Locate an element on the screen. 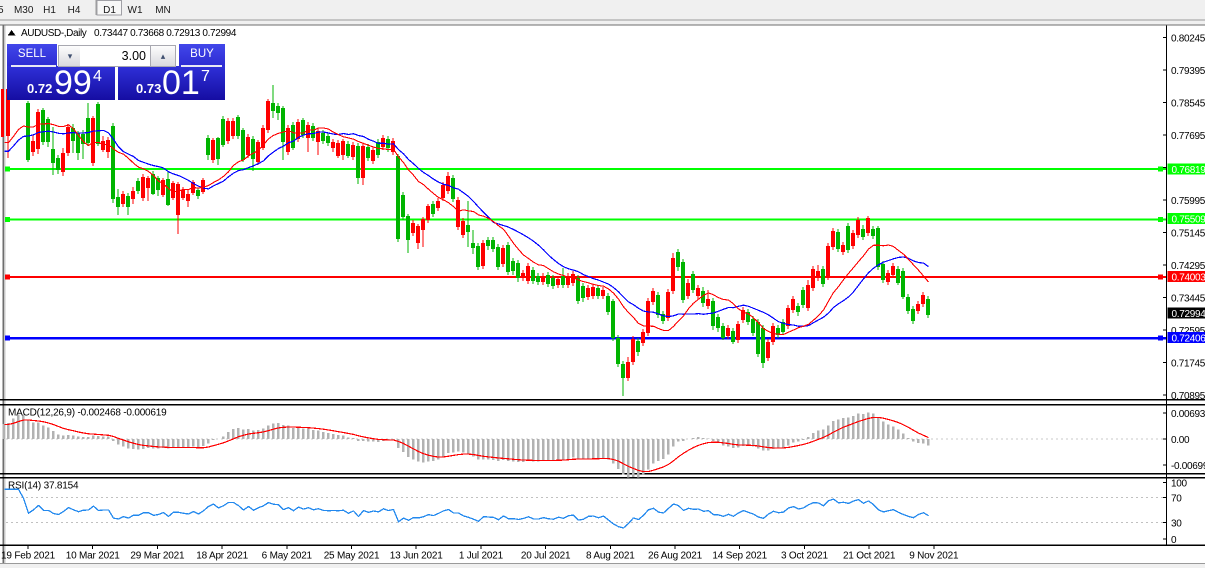 This screenshot has height=568, width=1205. svg-text: 0.79395 is located at coordinates (1188, 71).